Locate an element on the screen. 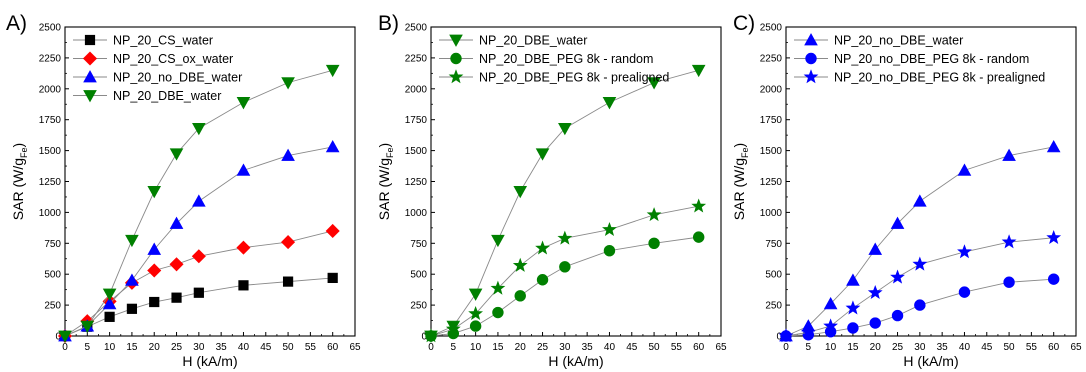 This screenshot has height=372, width=1086. legend-label: NP_20_no_DBE_PEG 8k - random is located at coordinates (931, 59).